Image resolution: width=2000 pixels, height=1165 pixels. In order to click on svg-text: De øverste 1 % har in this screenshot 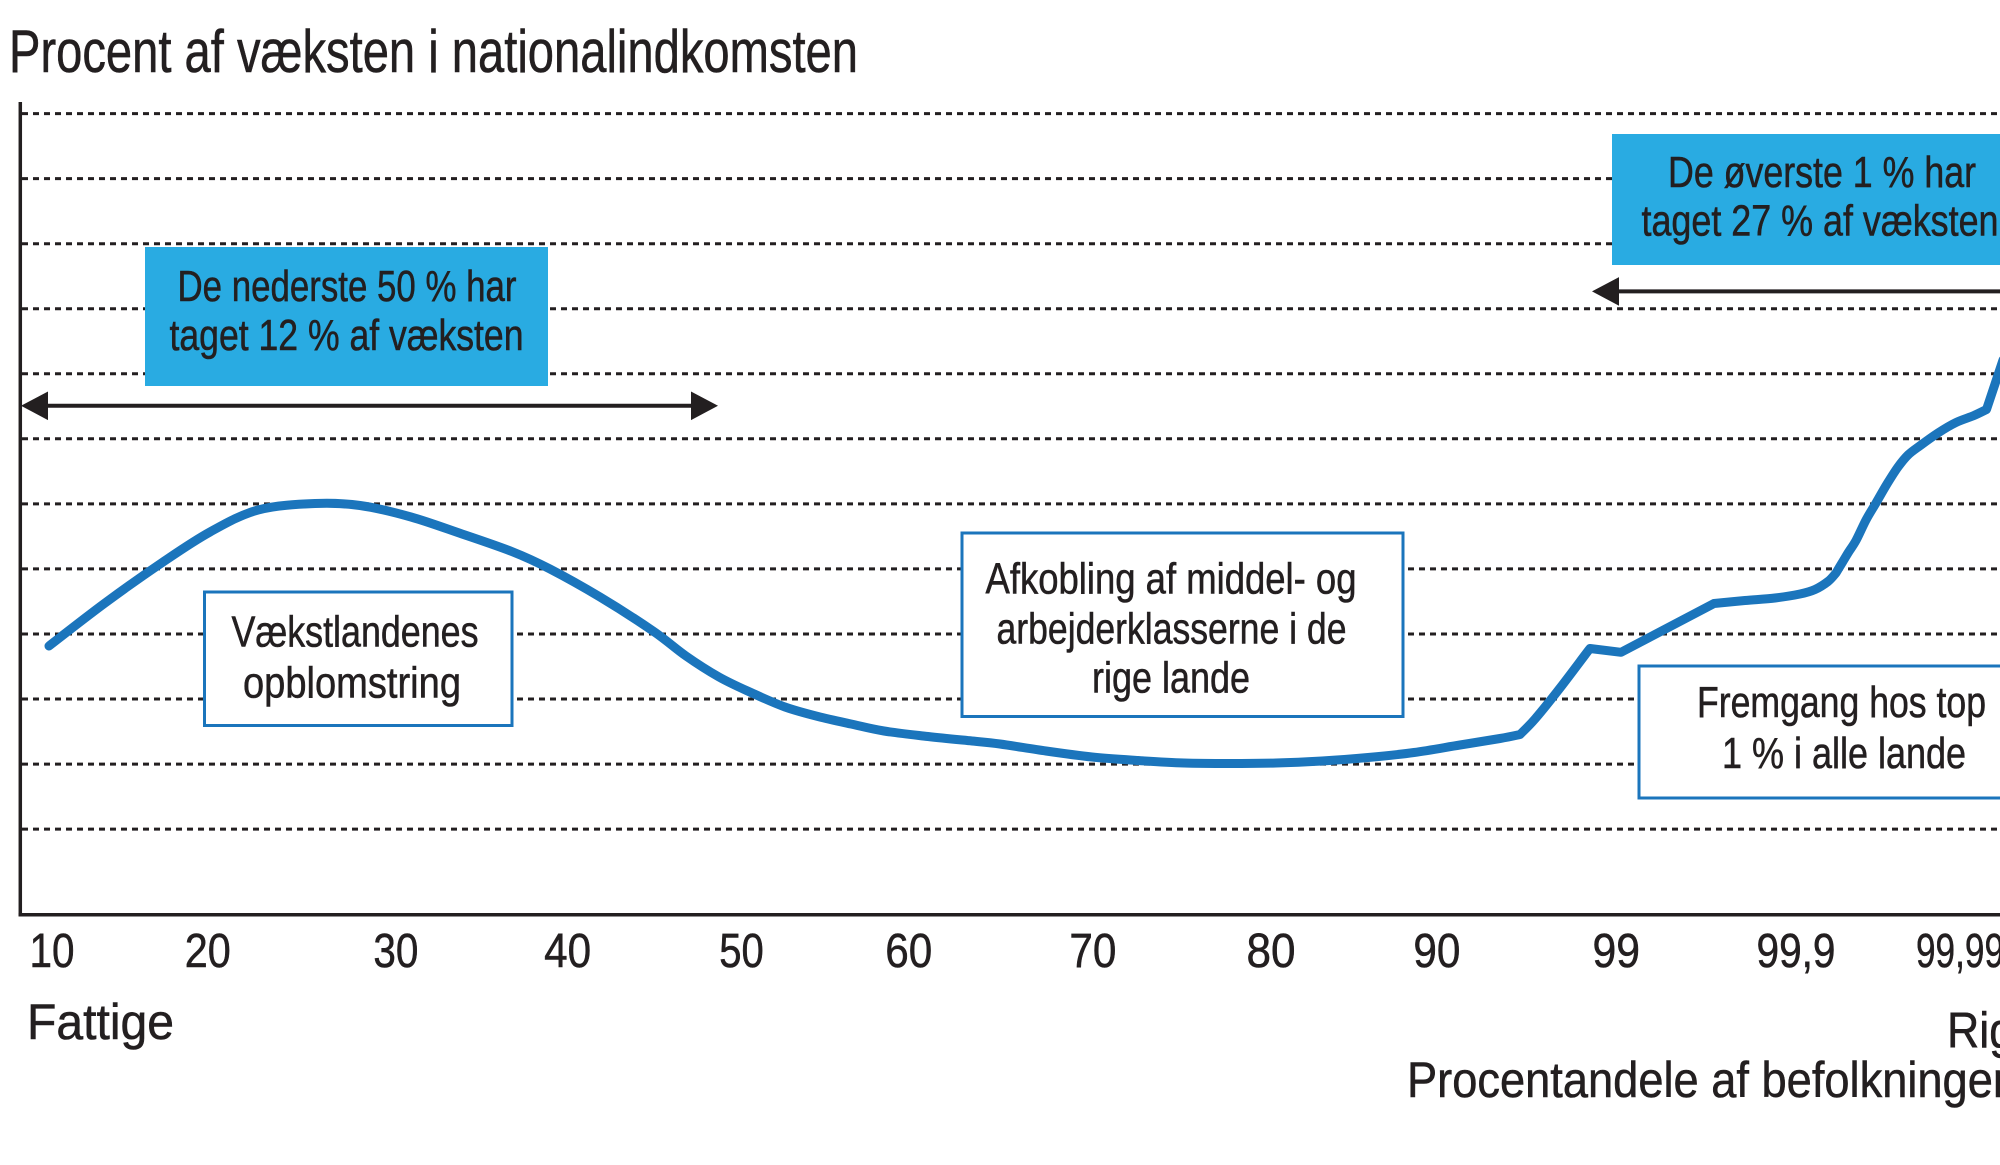, I will do `click(1822, 172)`.